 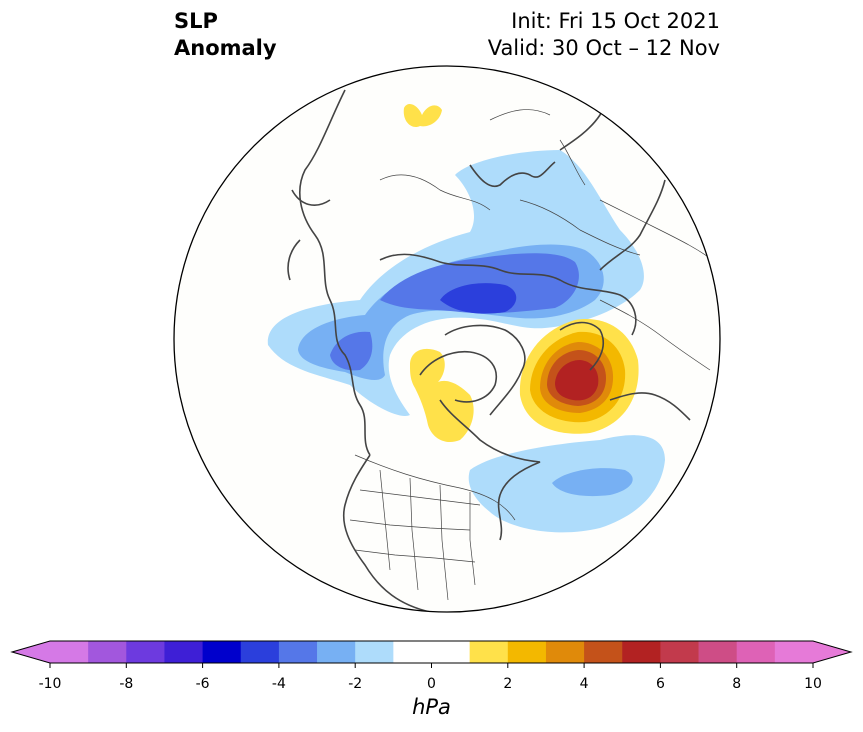 I want to click on init-date: Init: Fri 15 Oct 2021, so click(x=615, y=21).